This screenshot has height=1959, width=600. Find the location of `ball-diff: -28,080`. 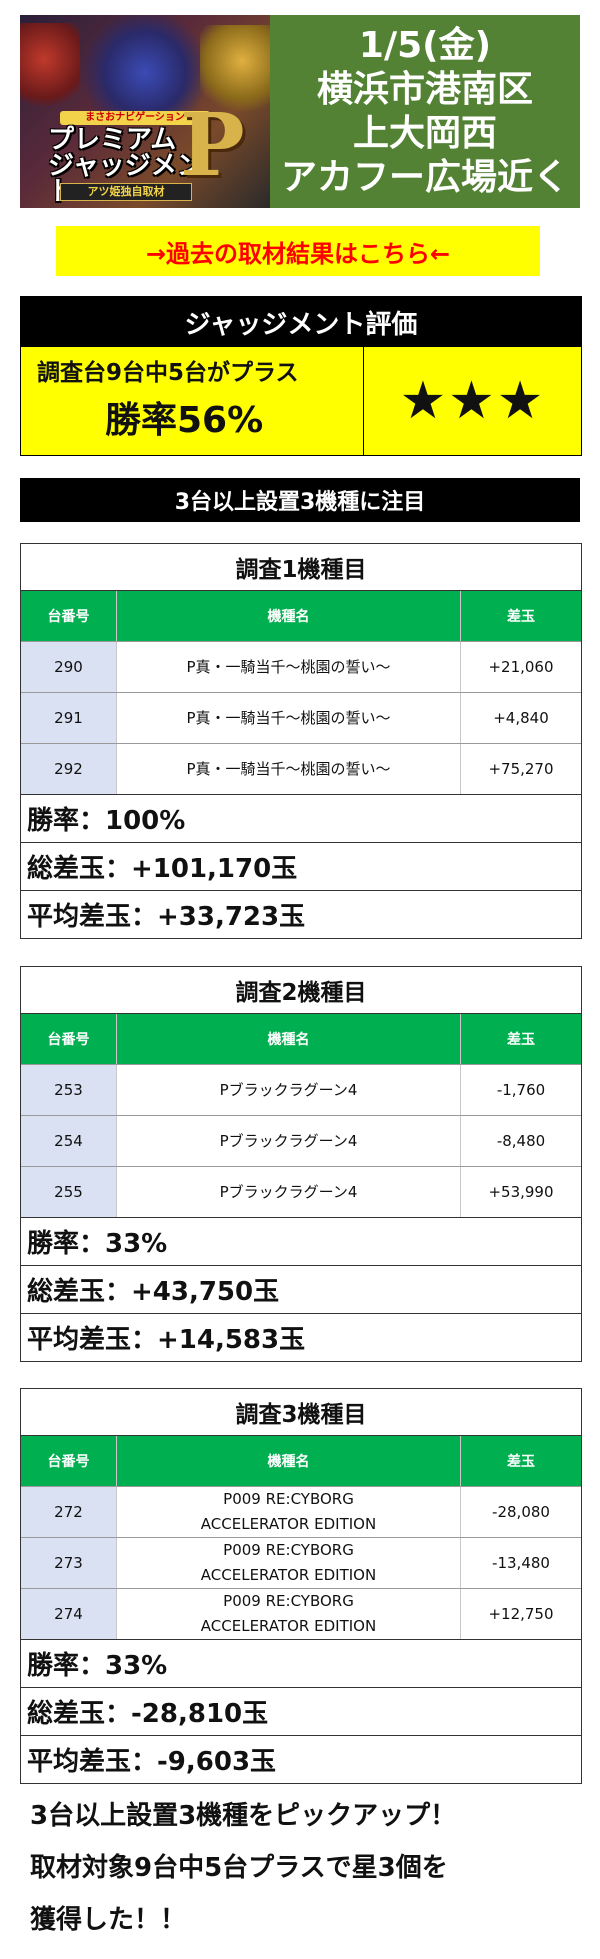

ball-diff: -28,080 is located at coordinates (521, 1512).